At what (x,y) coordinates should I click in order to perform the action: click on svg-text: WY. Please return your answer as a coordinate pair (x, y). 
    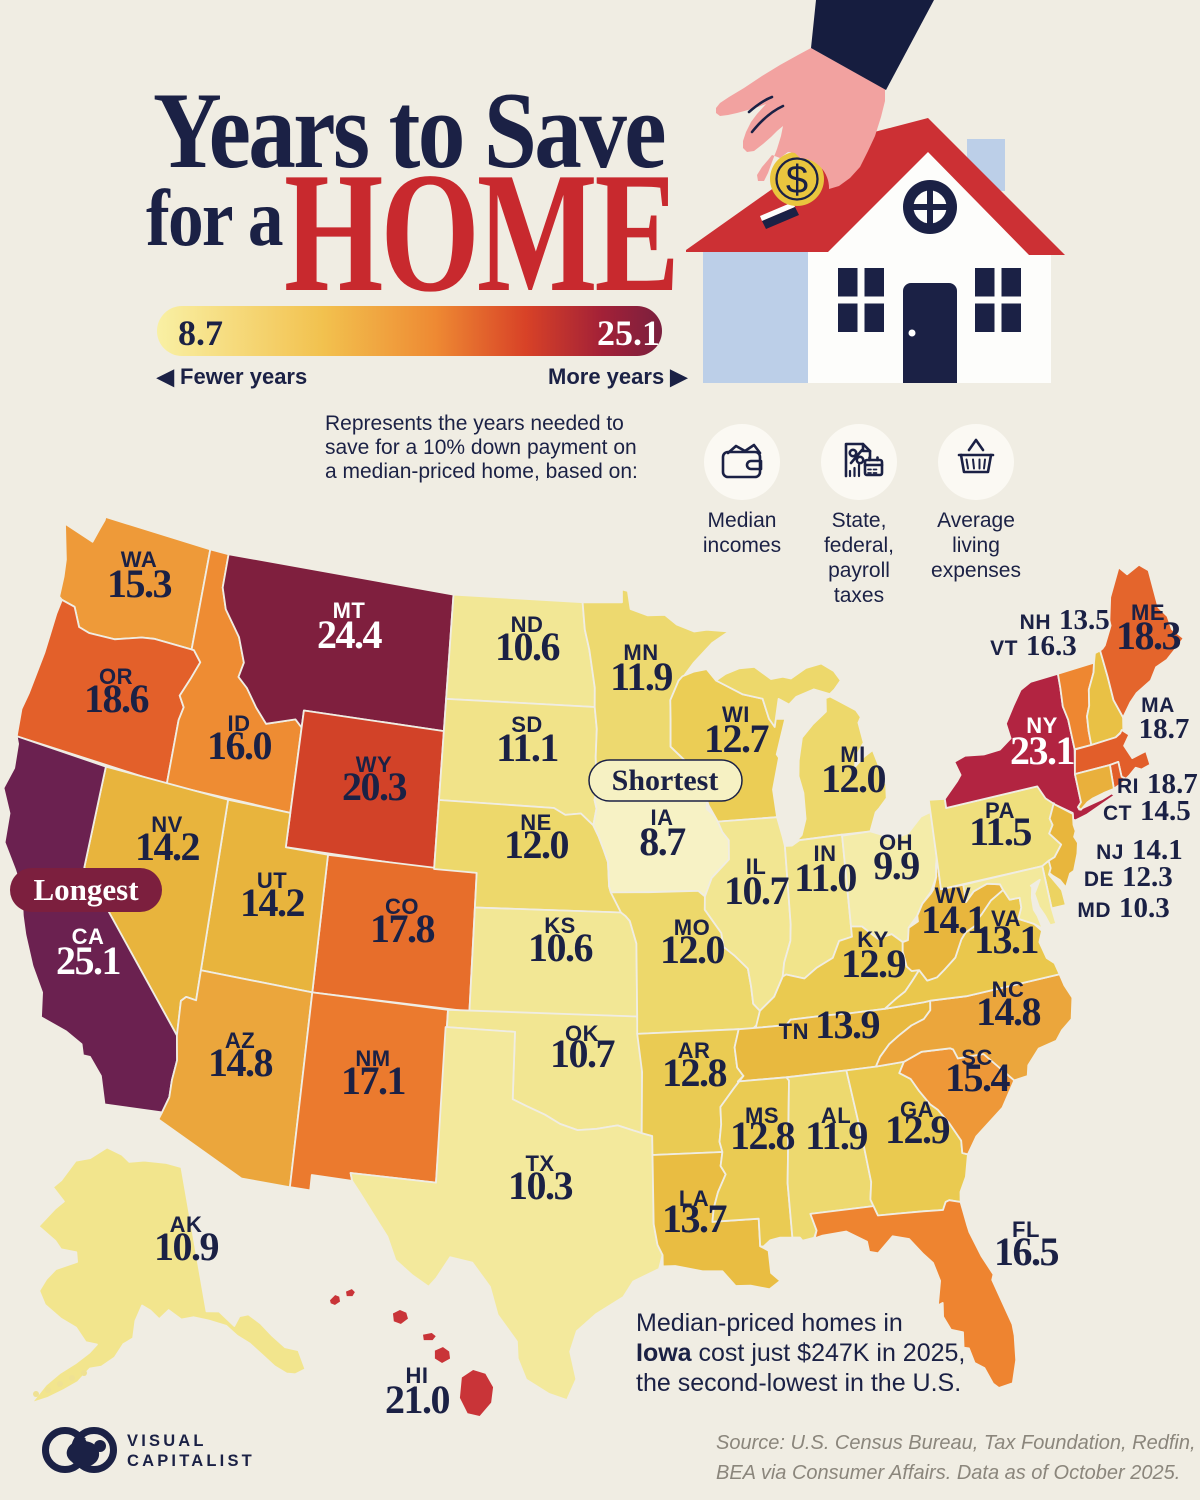
    Looking at the image, I should click on (374, 764).